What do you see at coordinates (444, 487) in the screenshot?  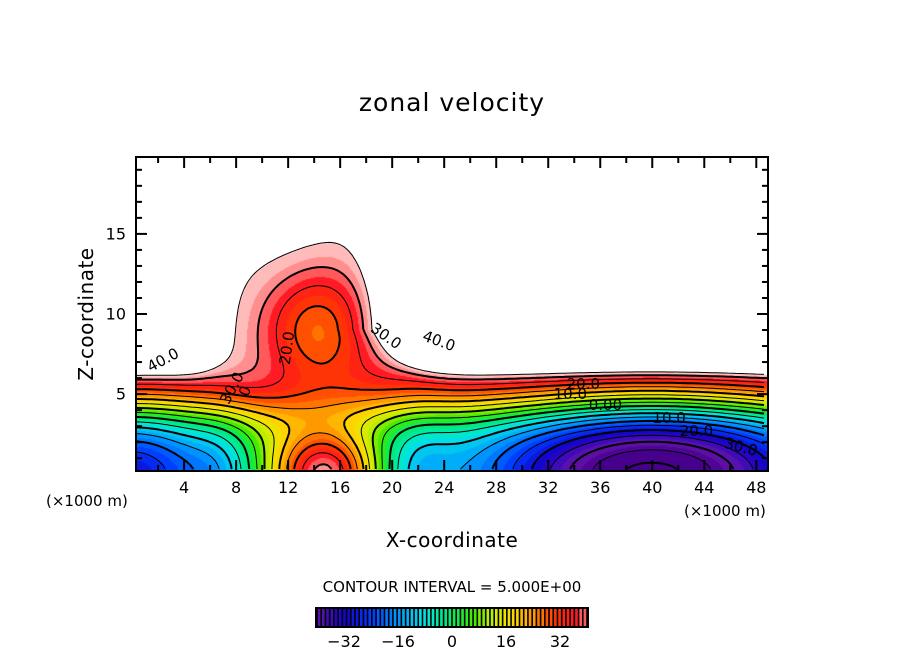 I see `x-tick-label: 24` at bounding box center [444, 487].